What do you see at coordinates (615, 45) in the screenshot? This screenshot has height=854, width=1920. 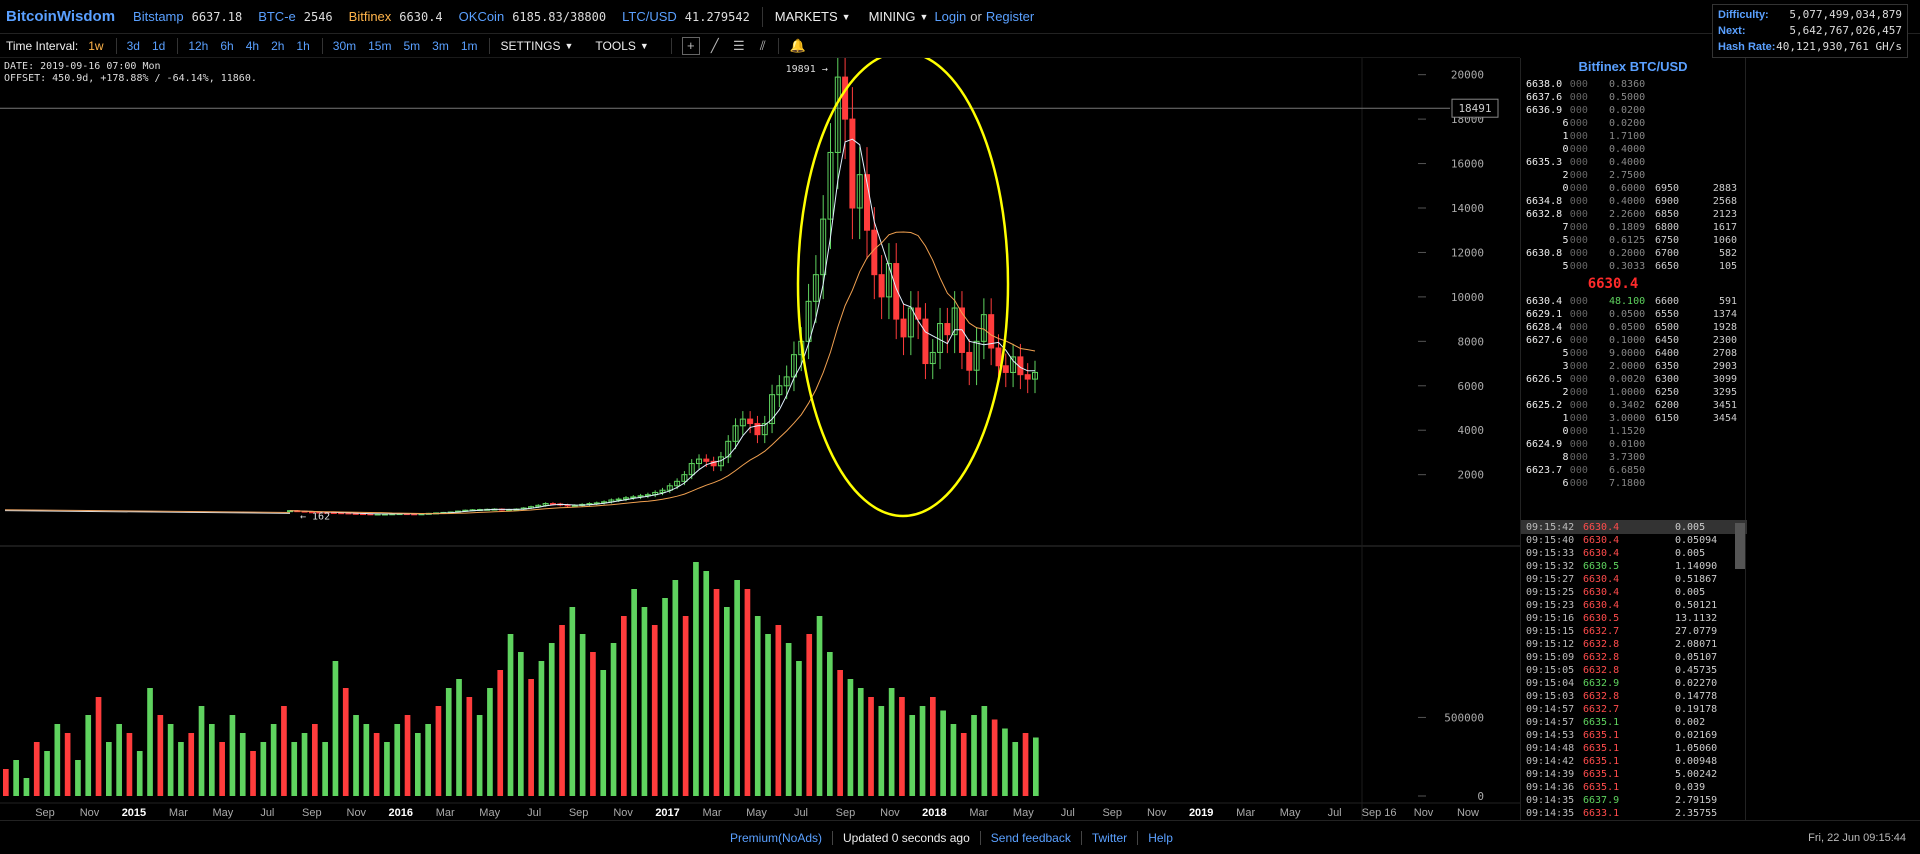 I see `tools-label: TOOLS` at bounding box center [615, 45].